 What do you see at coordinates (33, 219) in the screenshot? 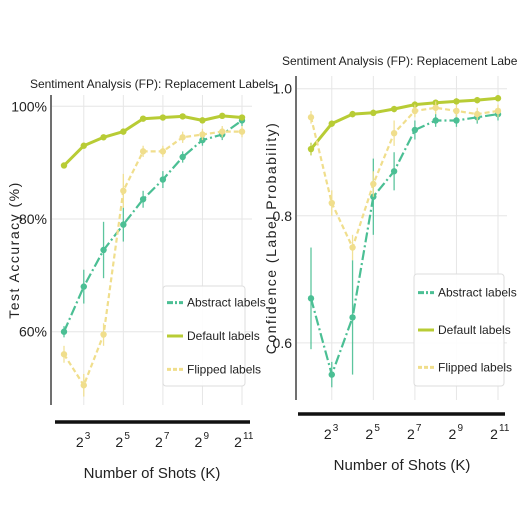
I see `y-tick-label: 80%` at bounding box center [33, 219].